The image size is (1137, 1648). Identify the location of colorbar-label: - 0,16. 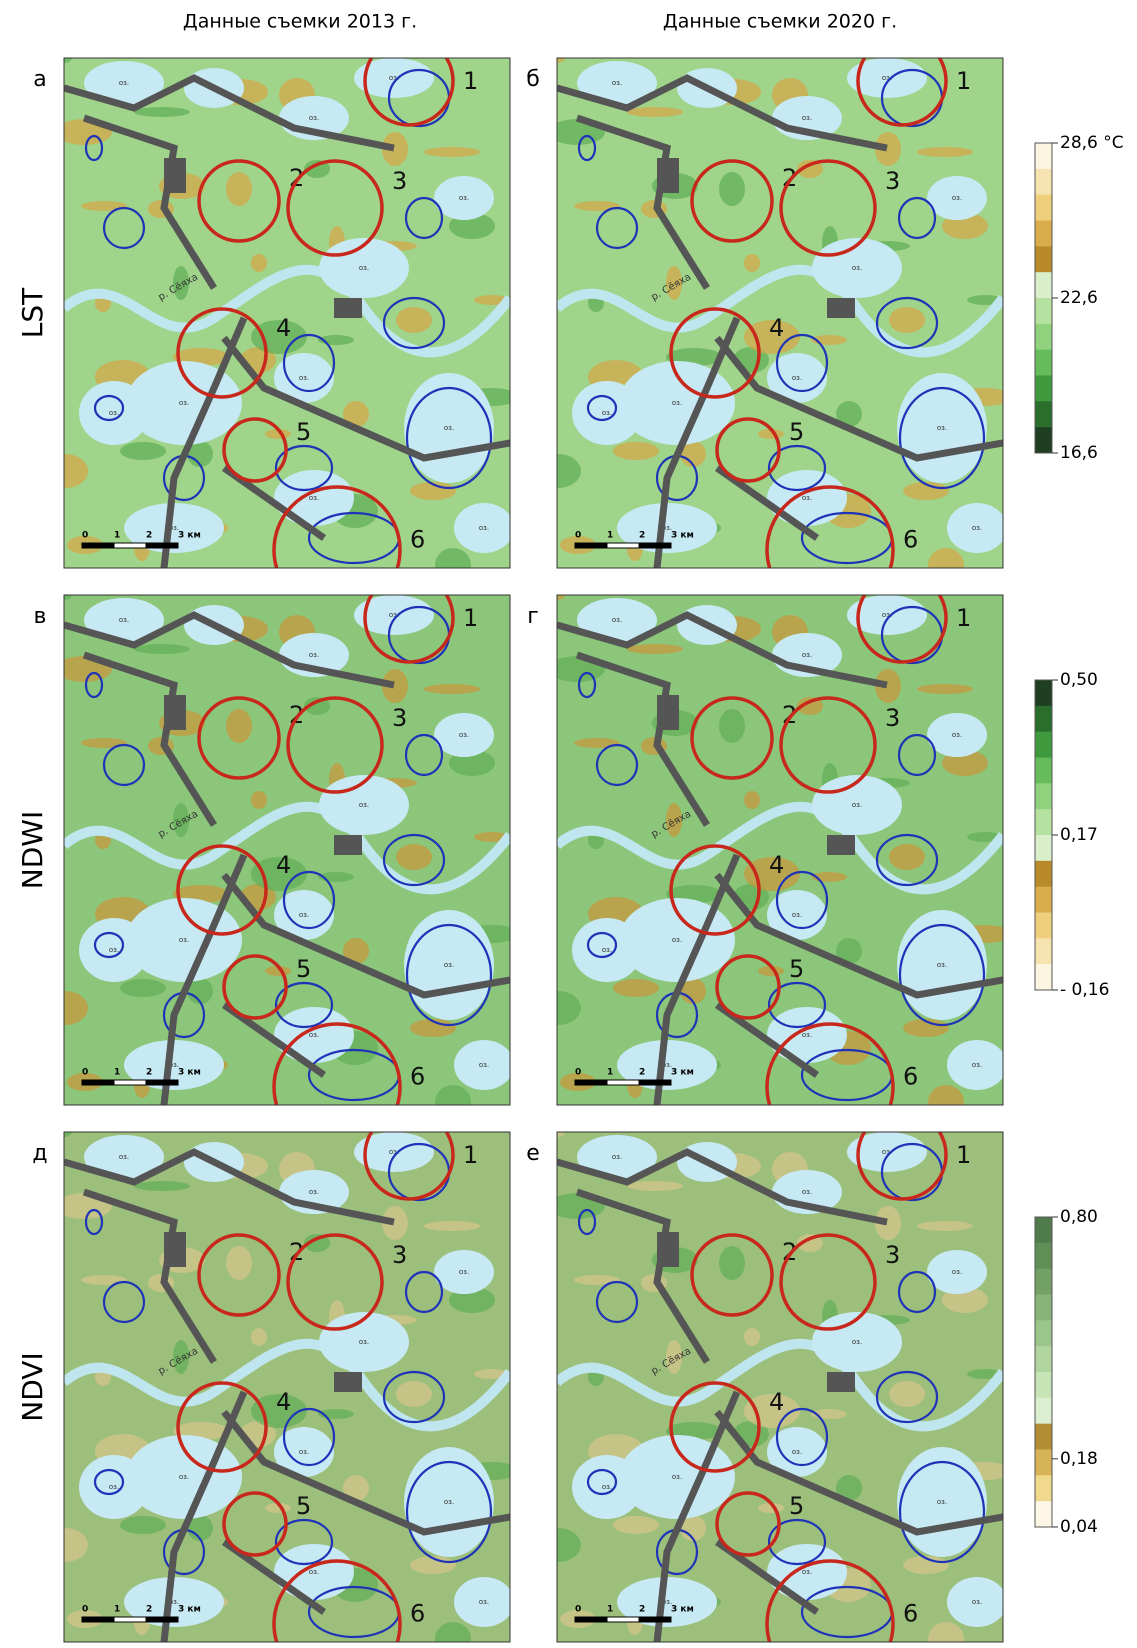
(1084, 990).